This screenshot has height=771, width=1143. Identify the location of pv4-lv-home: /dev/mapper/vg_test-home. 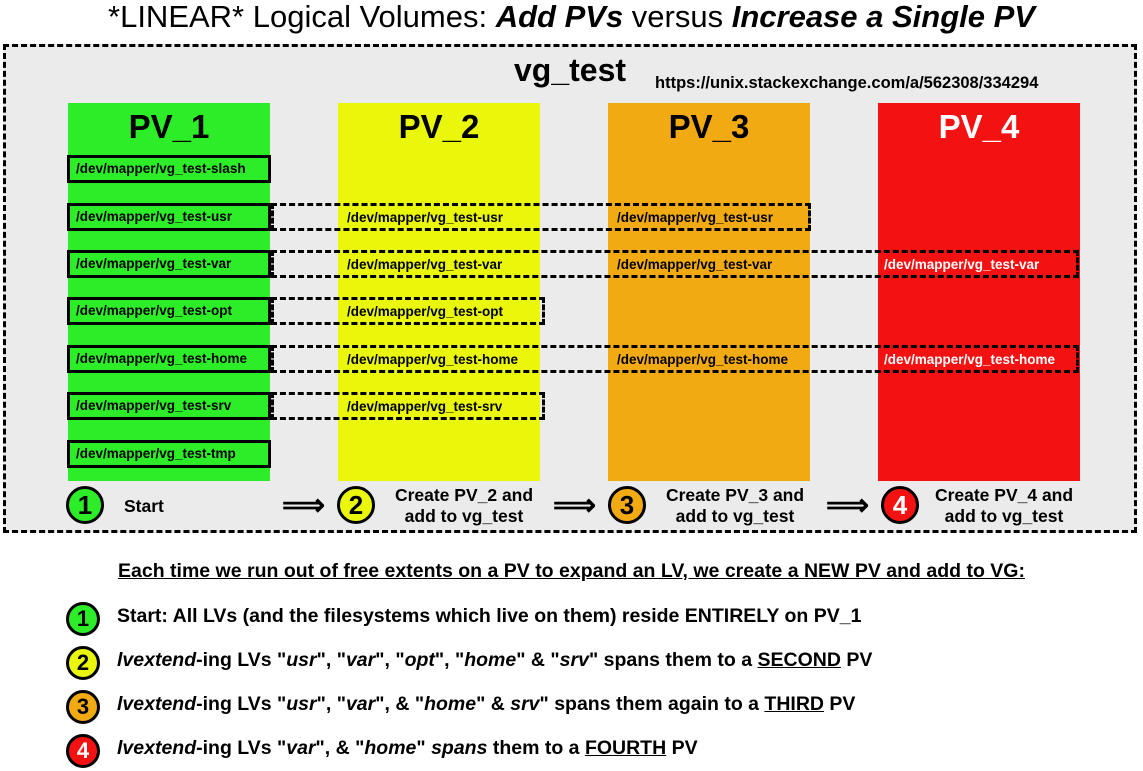
(970, 359).